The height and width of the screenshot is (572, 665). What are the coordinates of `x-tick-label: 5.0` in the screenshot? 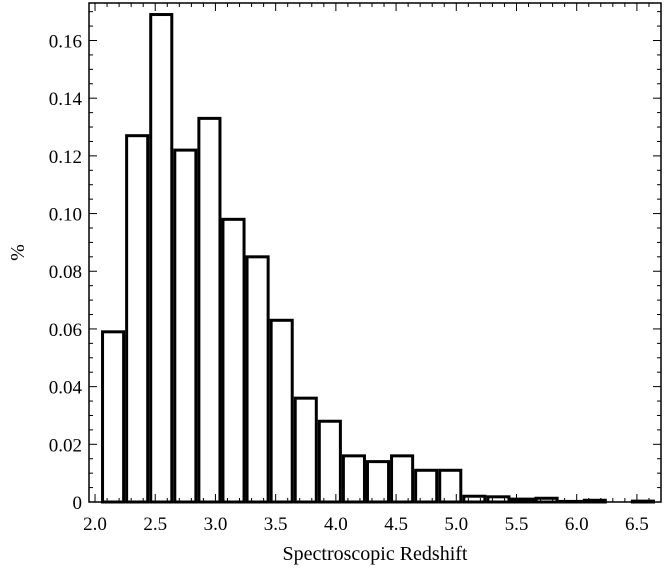 It's located at (456, 524).